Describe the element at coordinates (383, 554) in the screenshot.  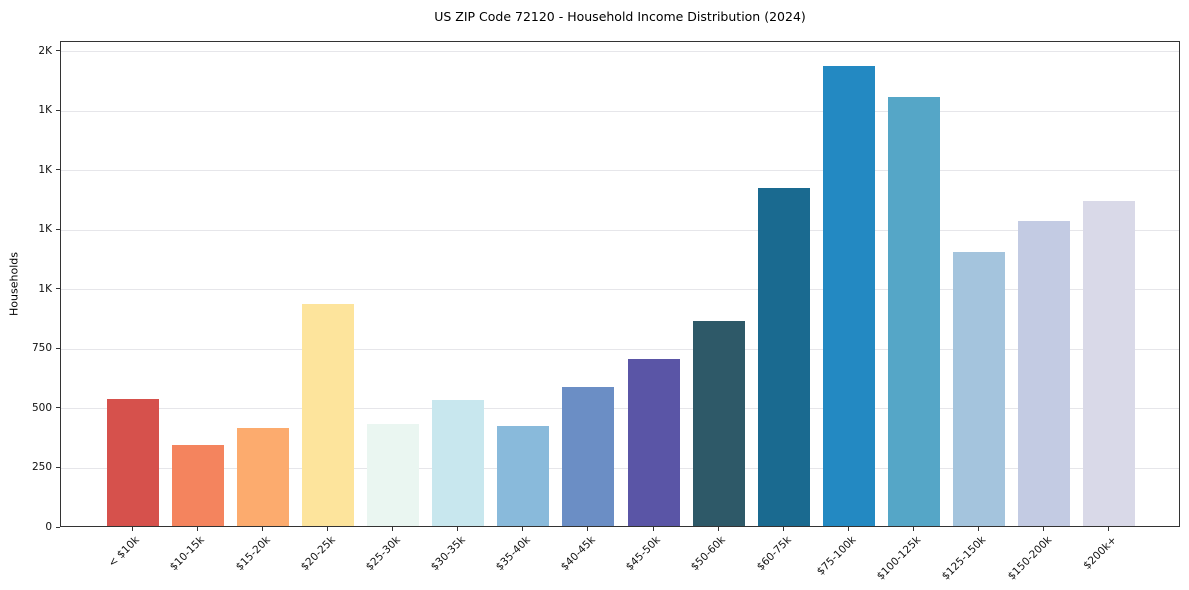
I see `x-tick-label: $25-30k` at that location.